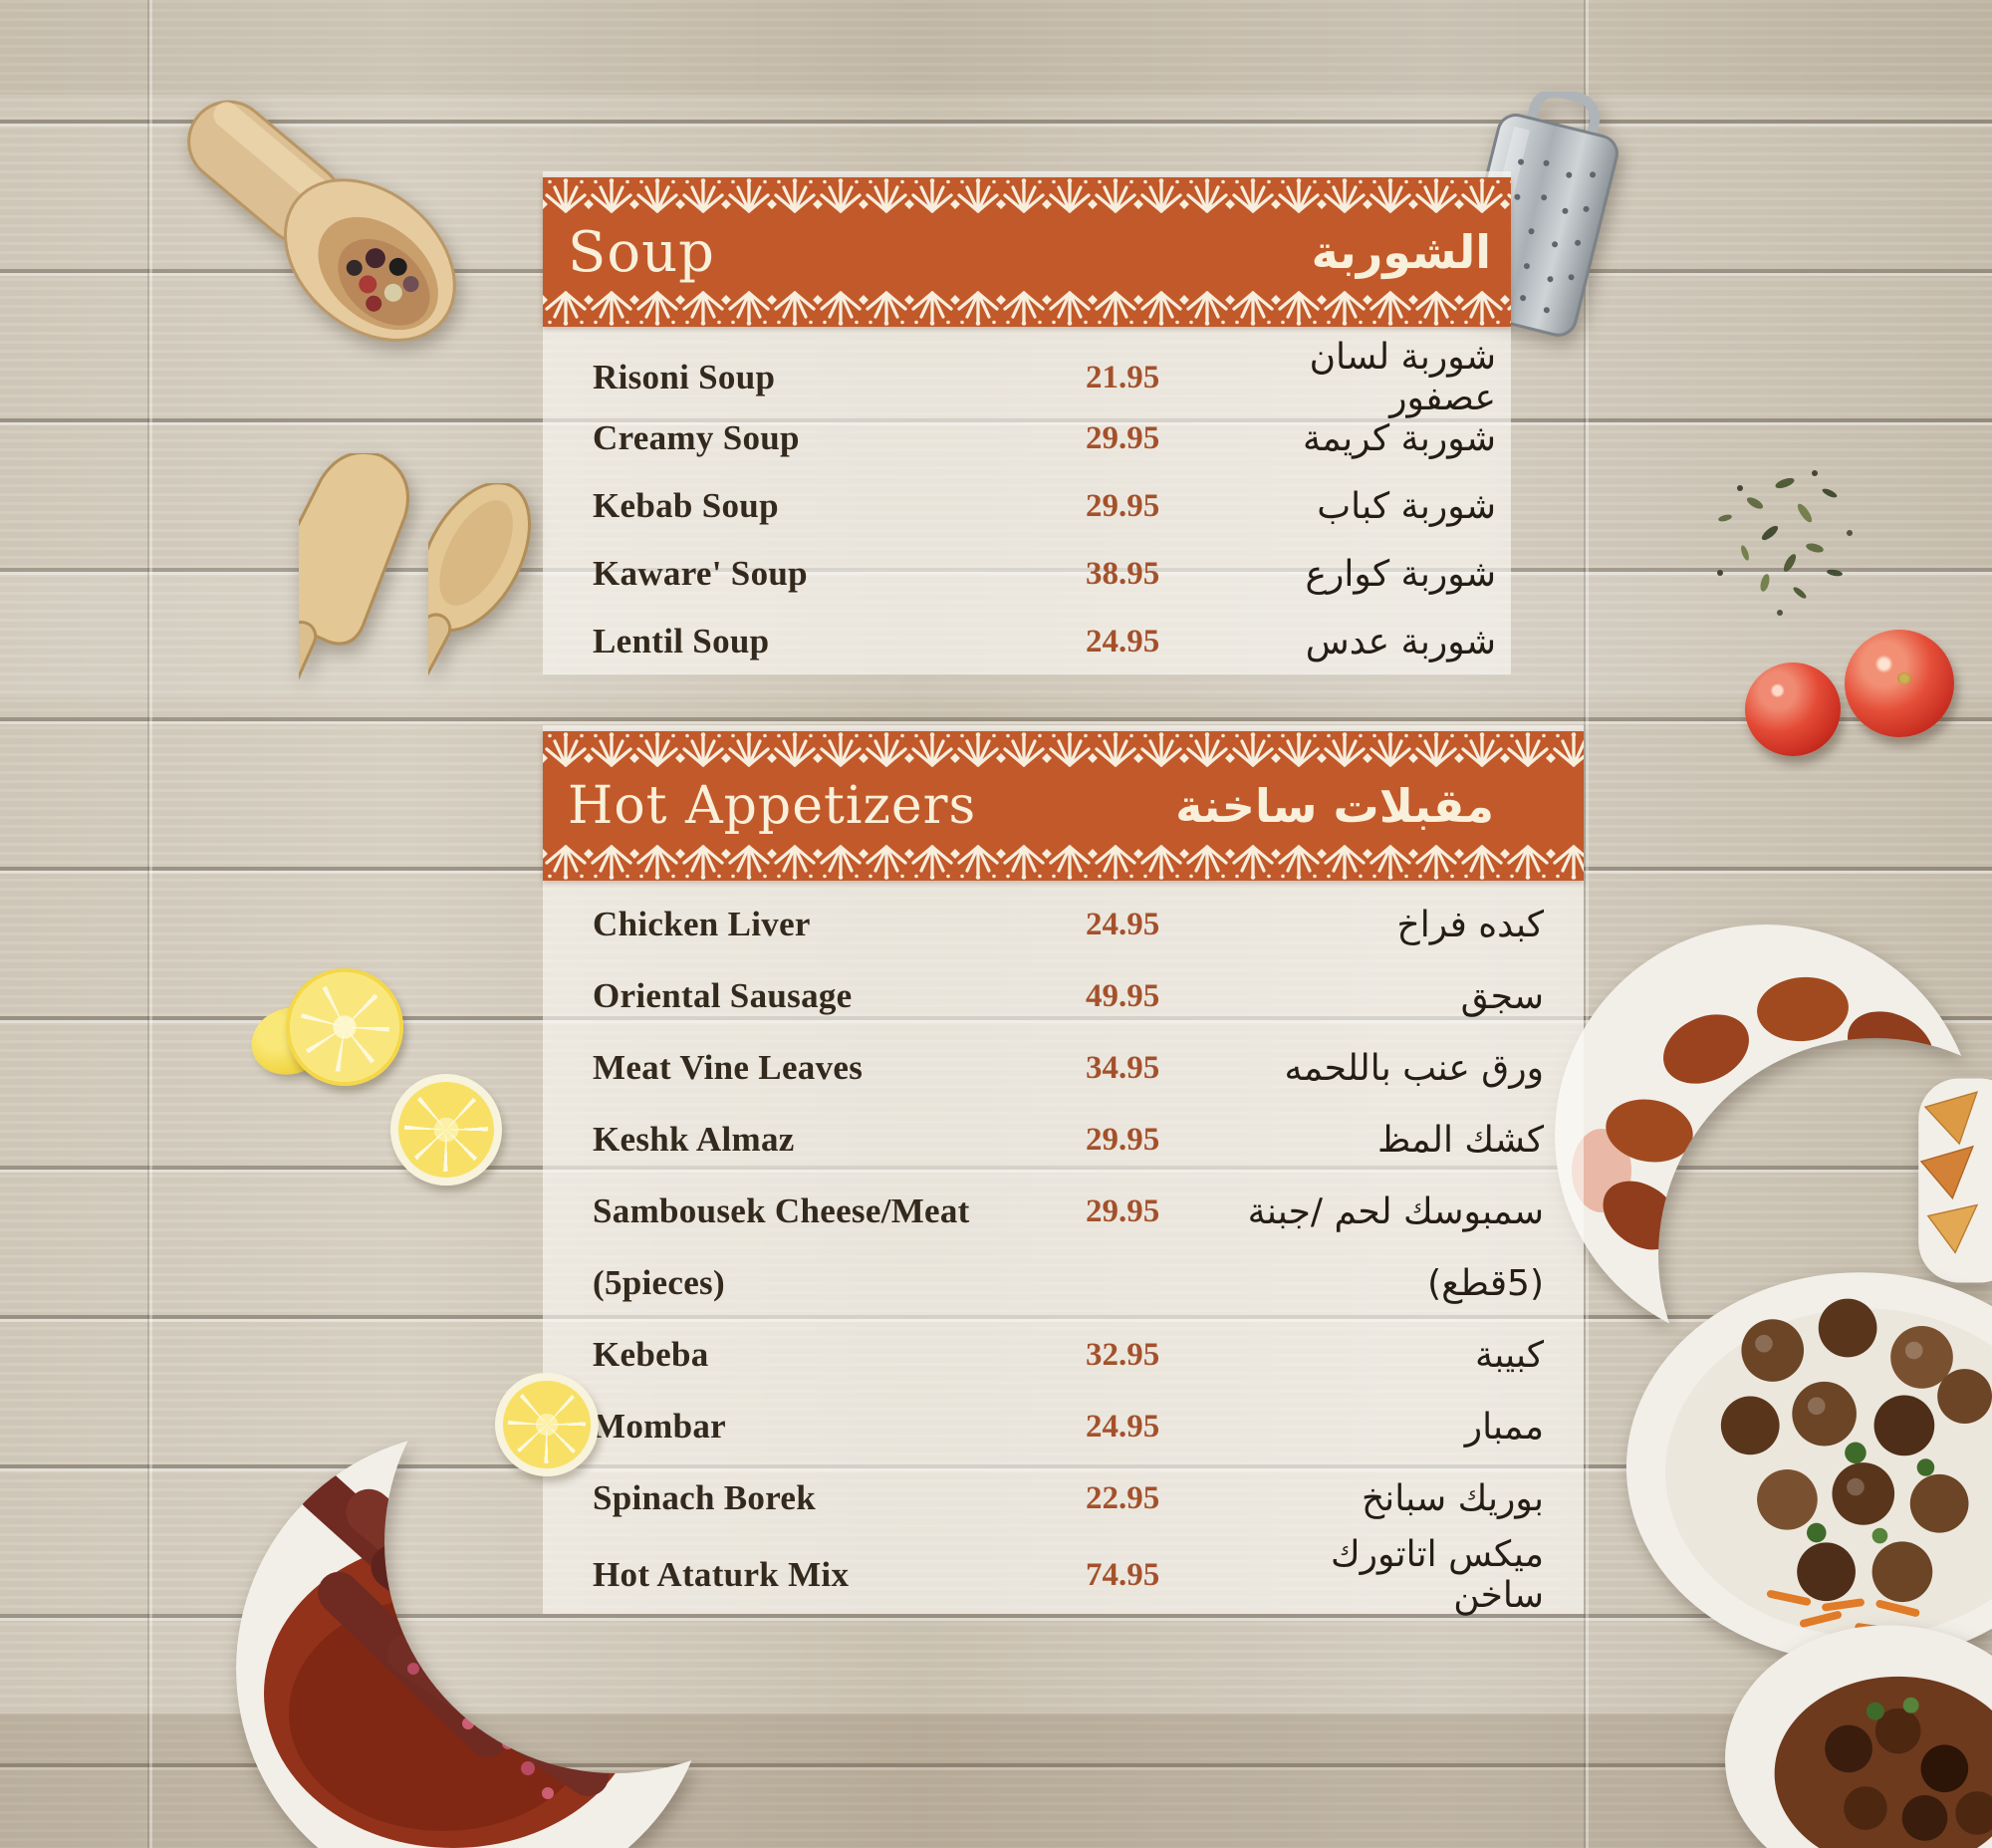 This screenshot has height=1848, width=1992. What do you see at coordinates (1064, 806) in the screenshot?
I see `hot-appetizers-header-banner: Hot Appetizers مقبلات ساخنة` at bounding box center [1064, 806].